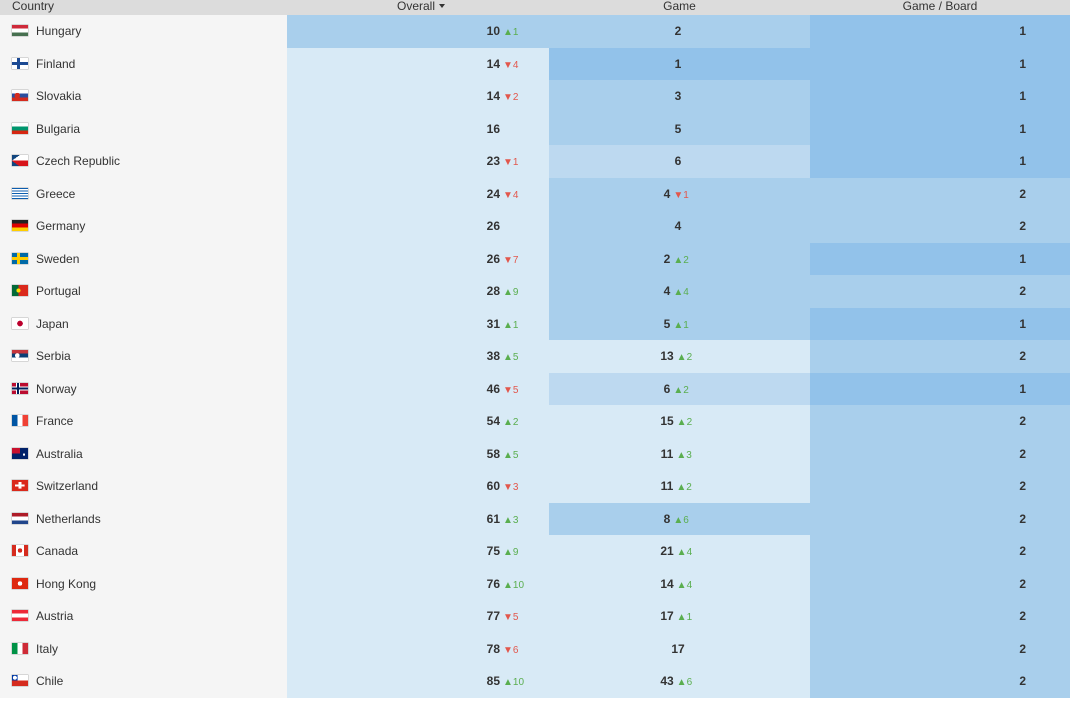  What do you see at coordinates (143, 7) in the screenshot?
I see `column-header-country: Country` at bounding box center [143, 7].